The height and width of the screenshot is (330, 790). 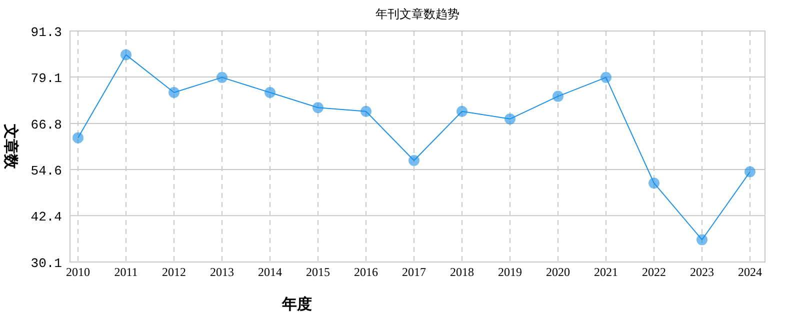 I want to click on y-tick-label: 30.1, so click(x=46, y=263).